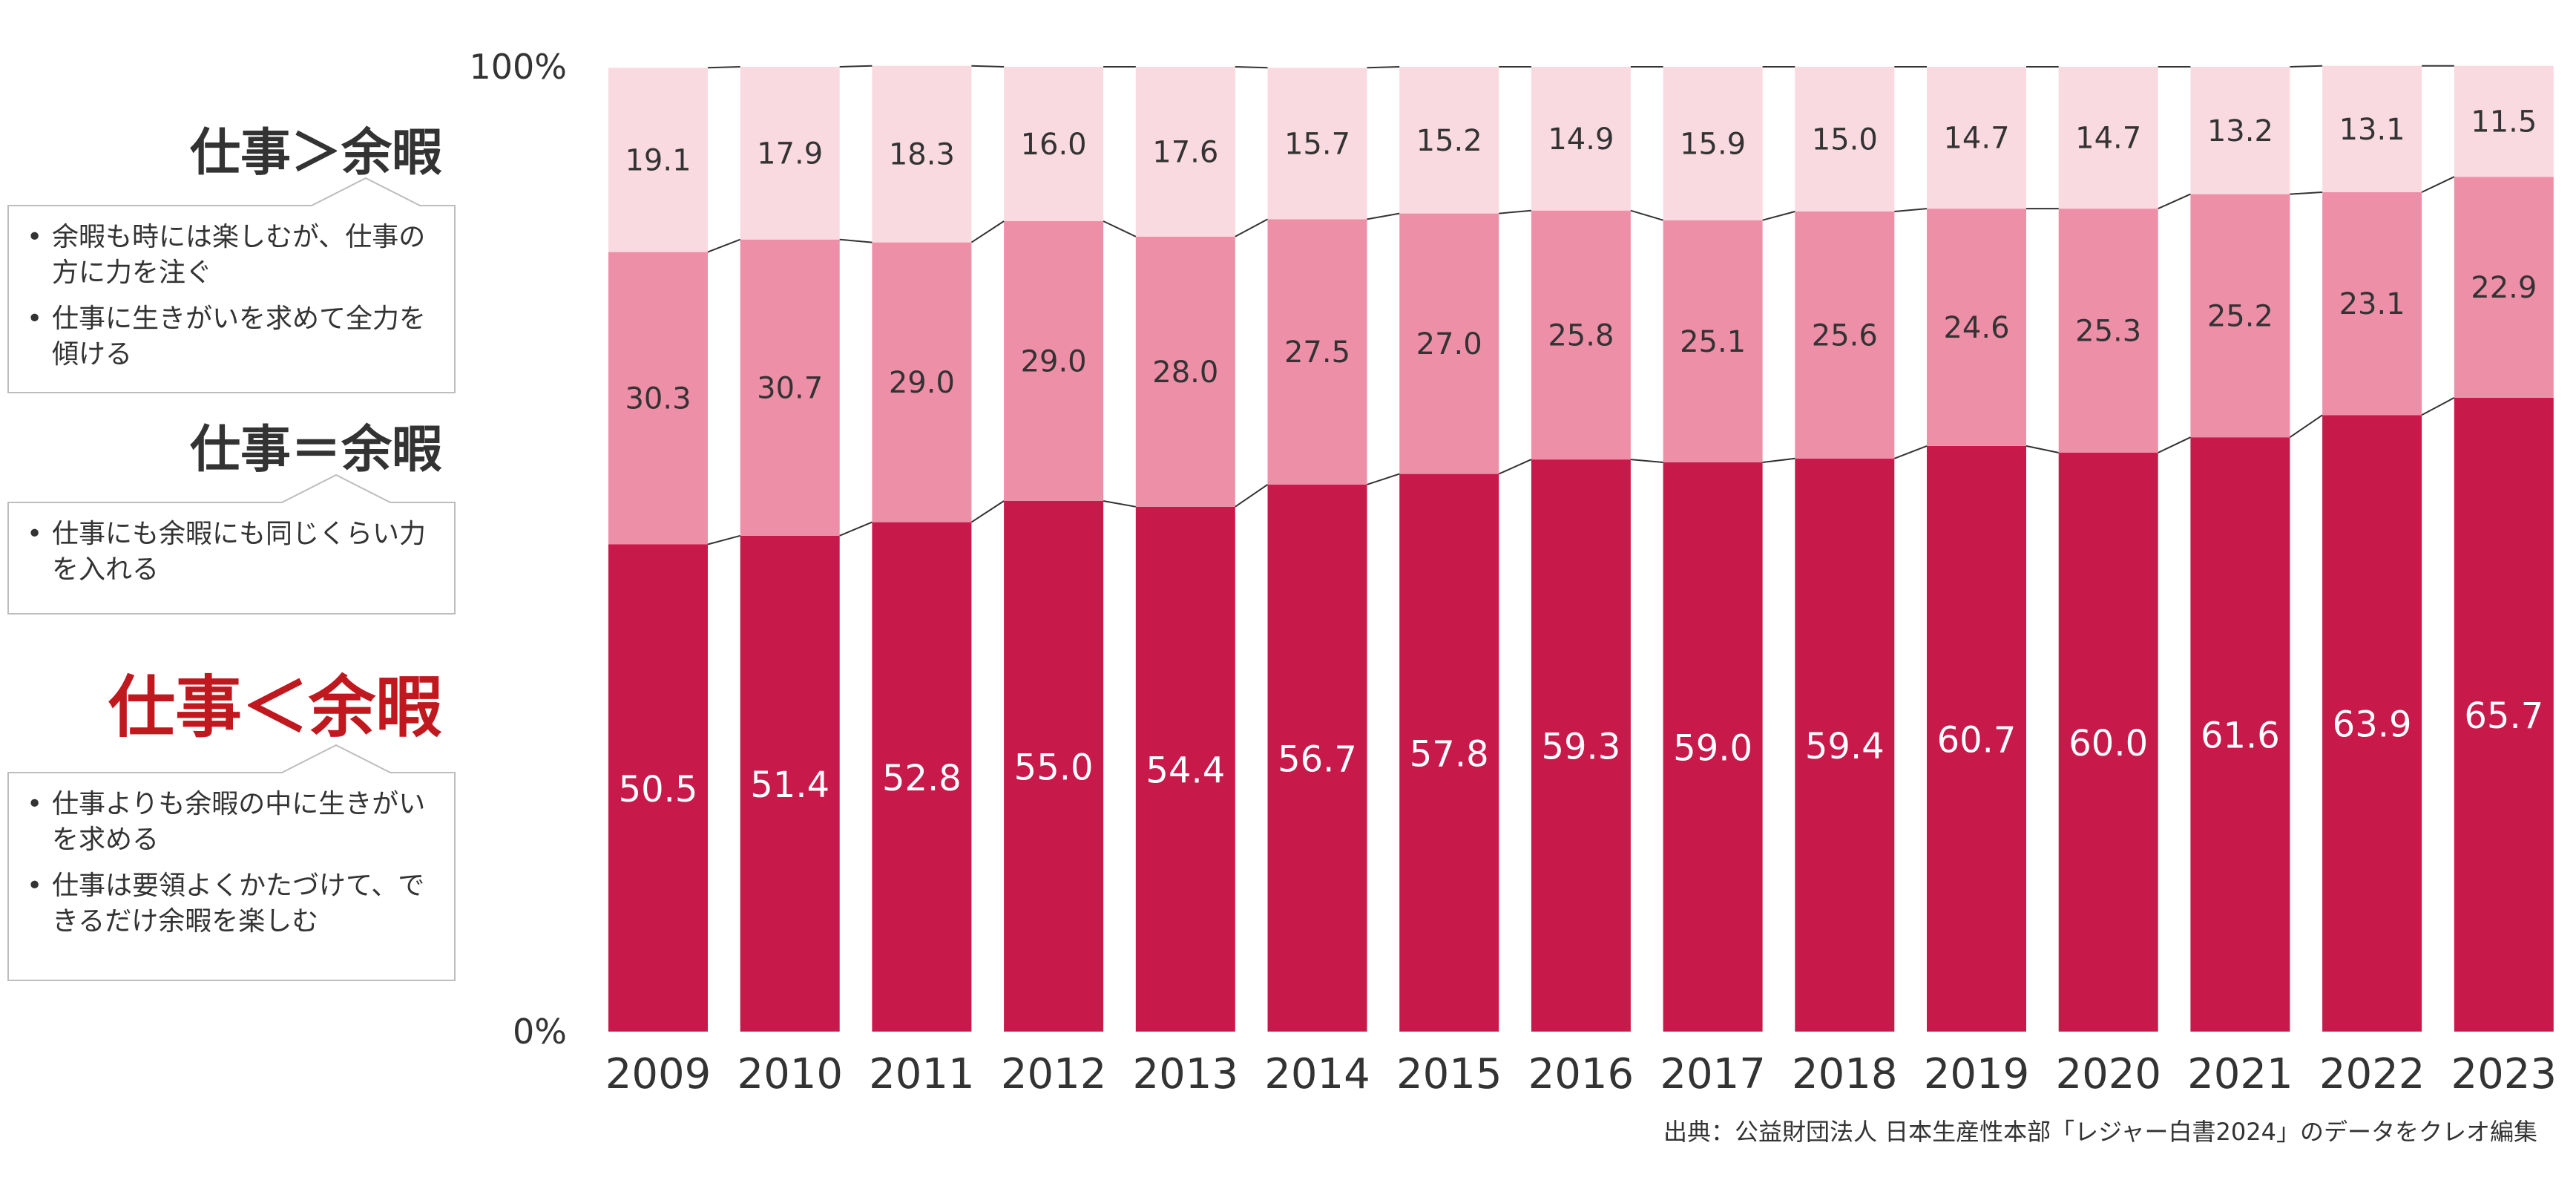 The image size is (2576, 1183). I want to click on data-label: 25.3, so click(2108, 332).